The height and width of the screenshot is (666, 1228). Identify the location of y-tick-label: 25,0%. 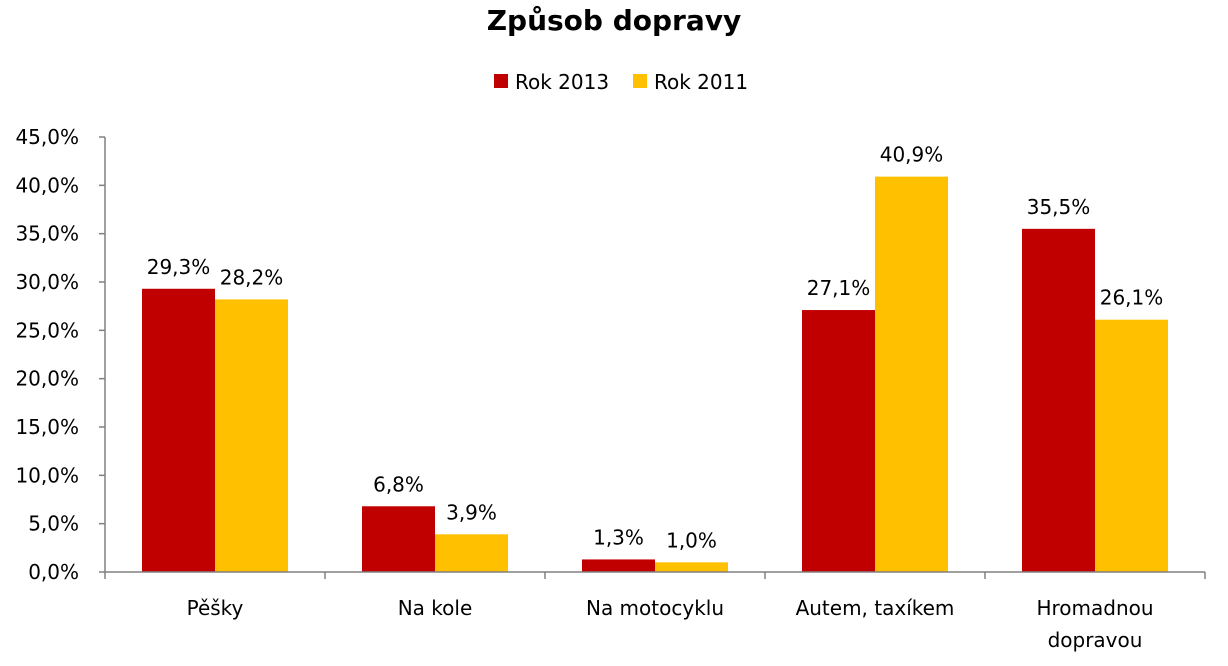
(47, 330).